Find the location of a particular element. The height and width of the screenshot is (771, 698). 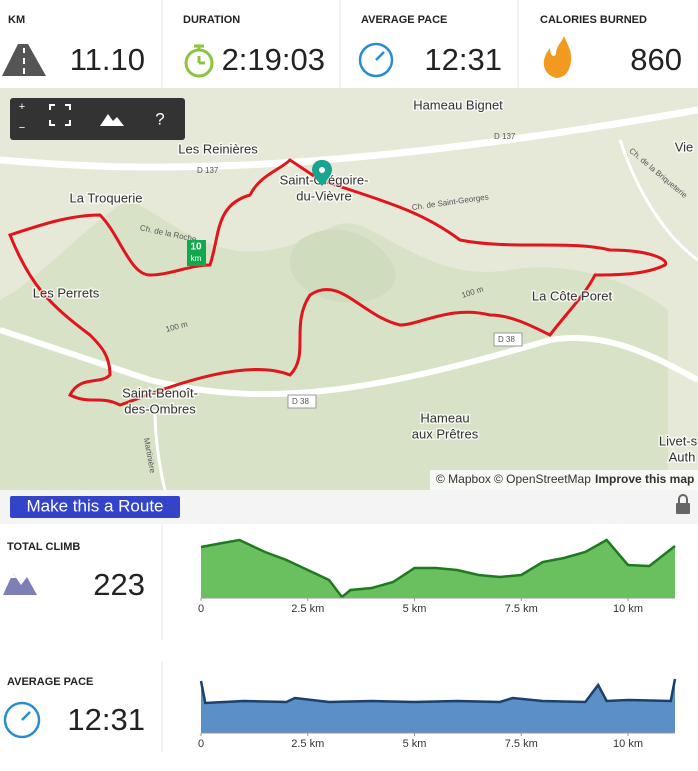

place-label: Les Perrets is located at coordinates (66, 292).